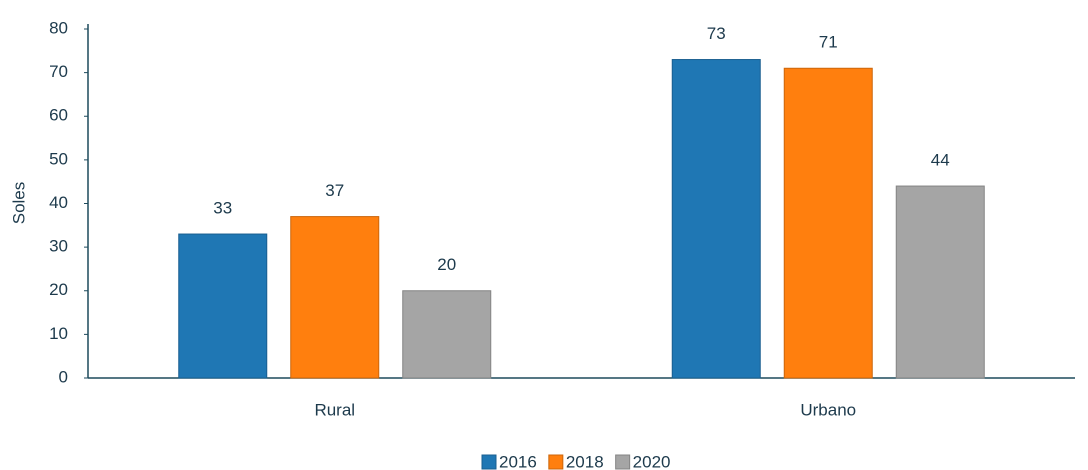 This screenshot has width=1088, height=470. I want to click on y-tick-label: 40, so click(58, 202).